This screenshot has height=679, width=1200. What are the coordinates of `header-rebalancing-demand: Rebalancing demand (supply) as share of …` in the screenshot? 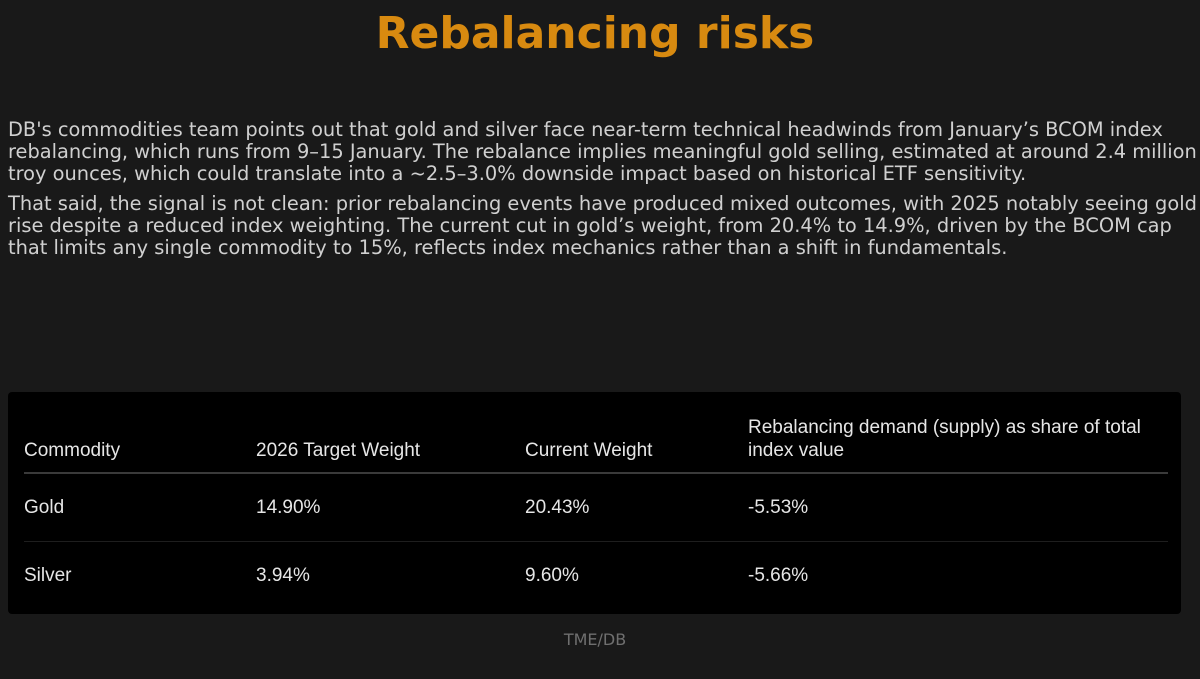 It's located at (958, 442).